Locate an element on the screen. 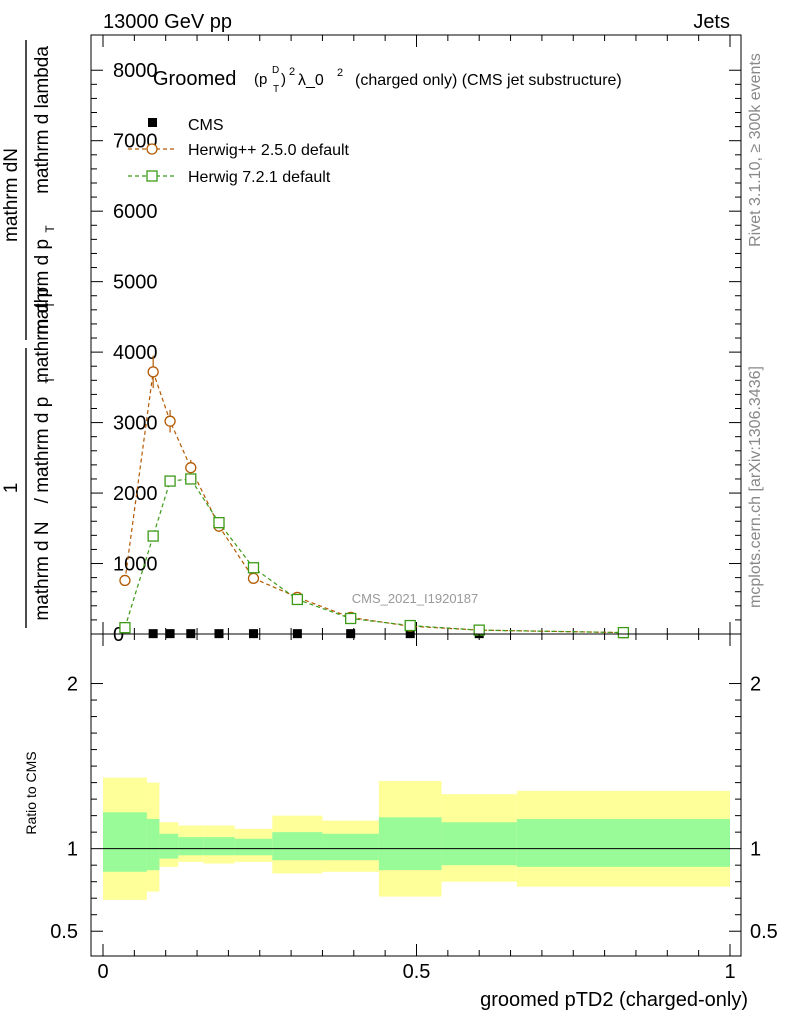  ylabel-one: 1 is located at coordinates (11, 488).